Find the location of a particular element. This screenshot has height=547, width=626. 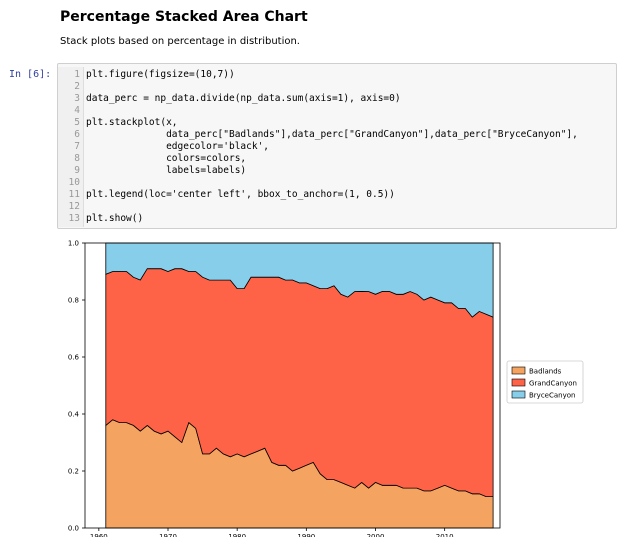

line-number: 13 is located at coordinates (74, 218).